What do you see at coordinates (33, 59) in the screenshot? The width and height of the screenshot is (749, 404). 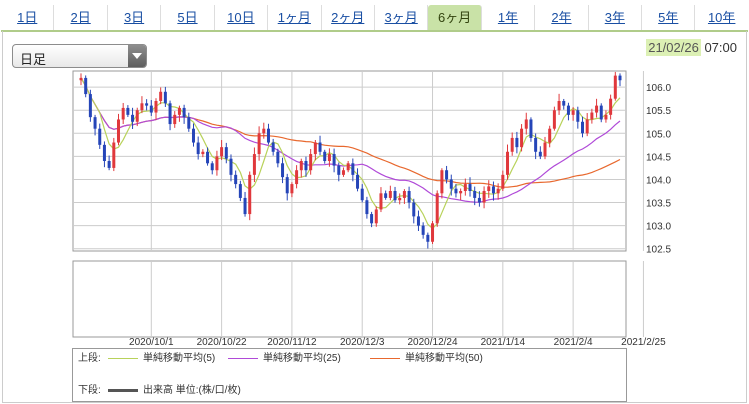 I see `chart-type-select-value: 日足` at bounding box center [33, 59].